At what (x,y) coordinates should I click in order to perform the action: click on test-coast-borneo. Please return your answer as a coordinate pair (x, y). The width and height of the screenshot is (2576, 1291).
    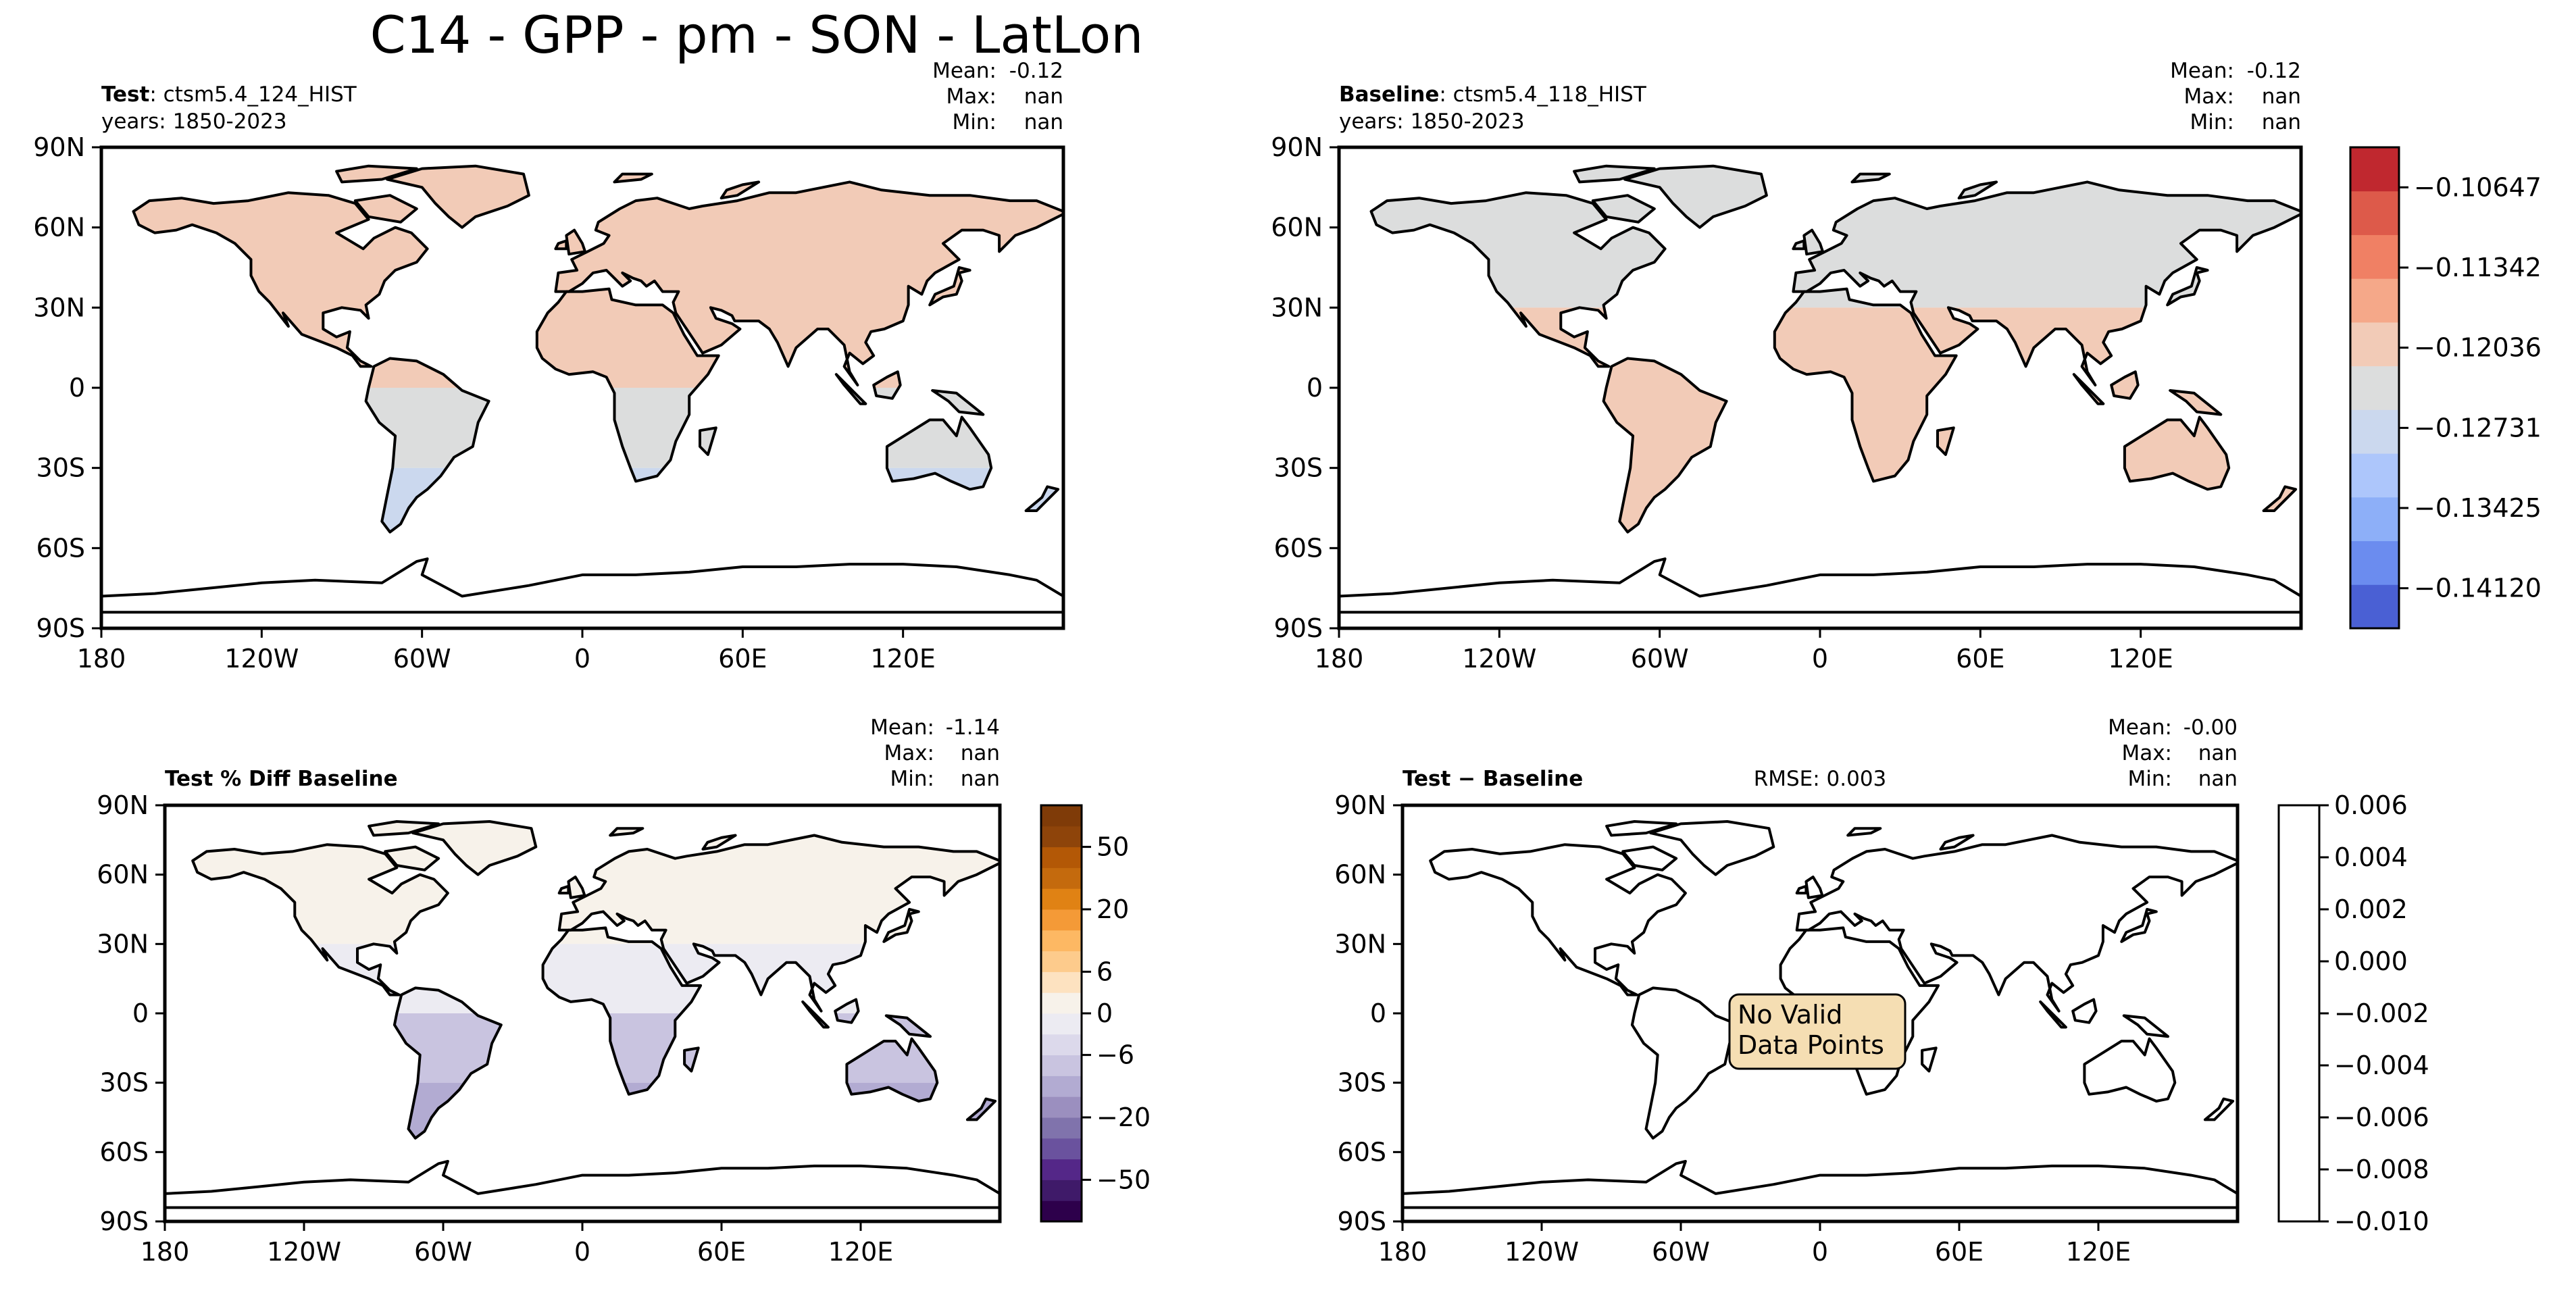
    Looking at the image, I should click on (887, 385).